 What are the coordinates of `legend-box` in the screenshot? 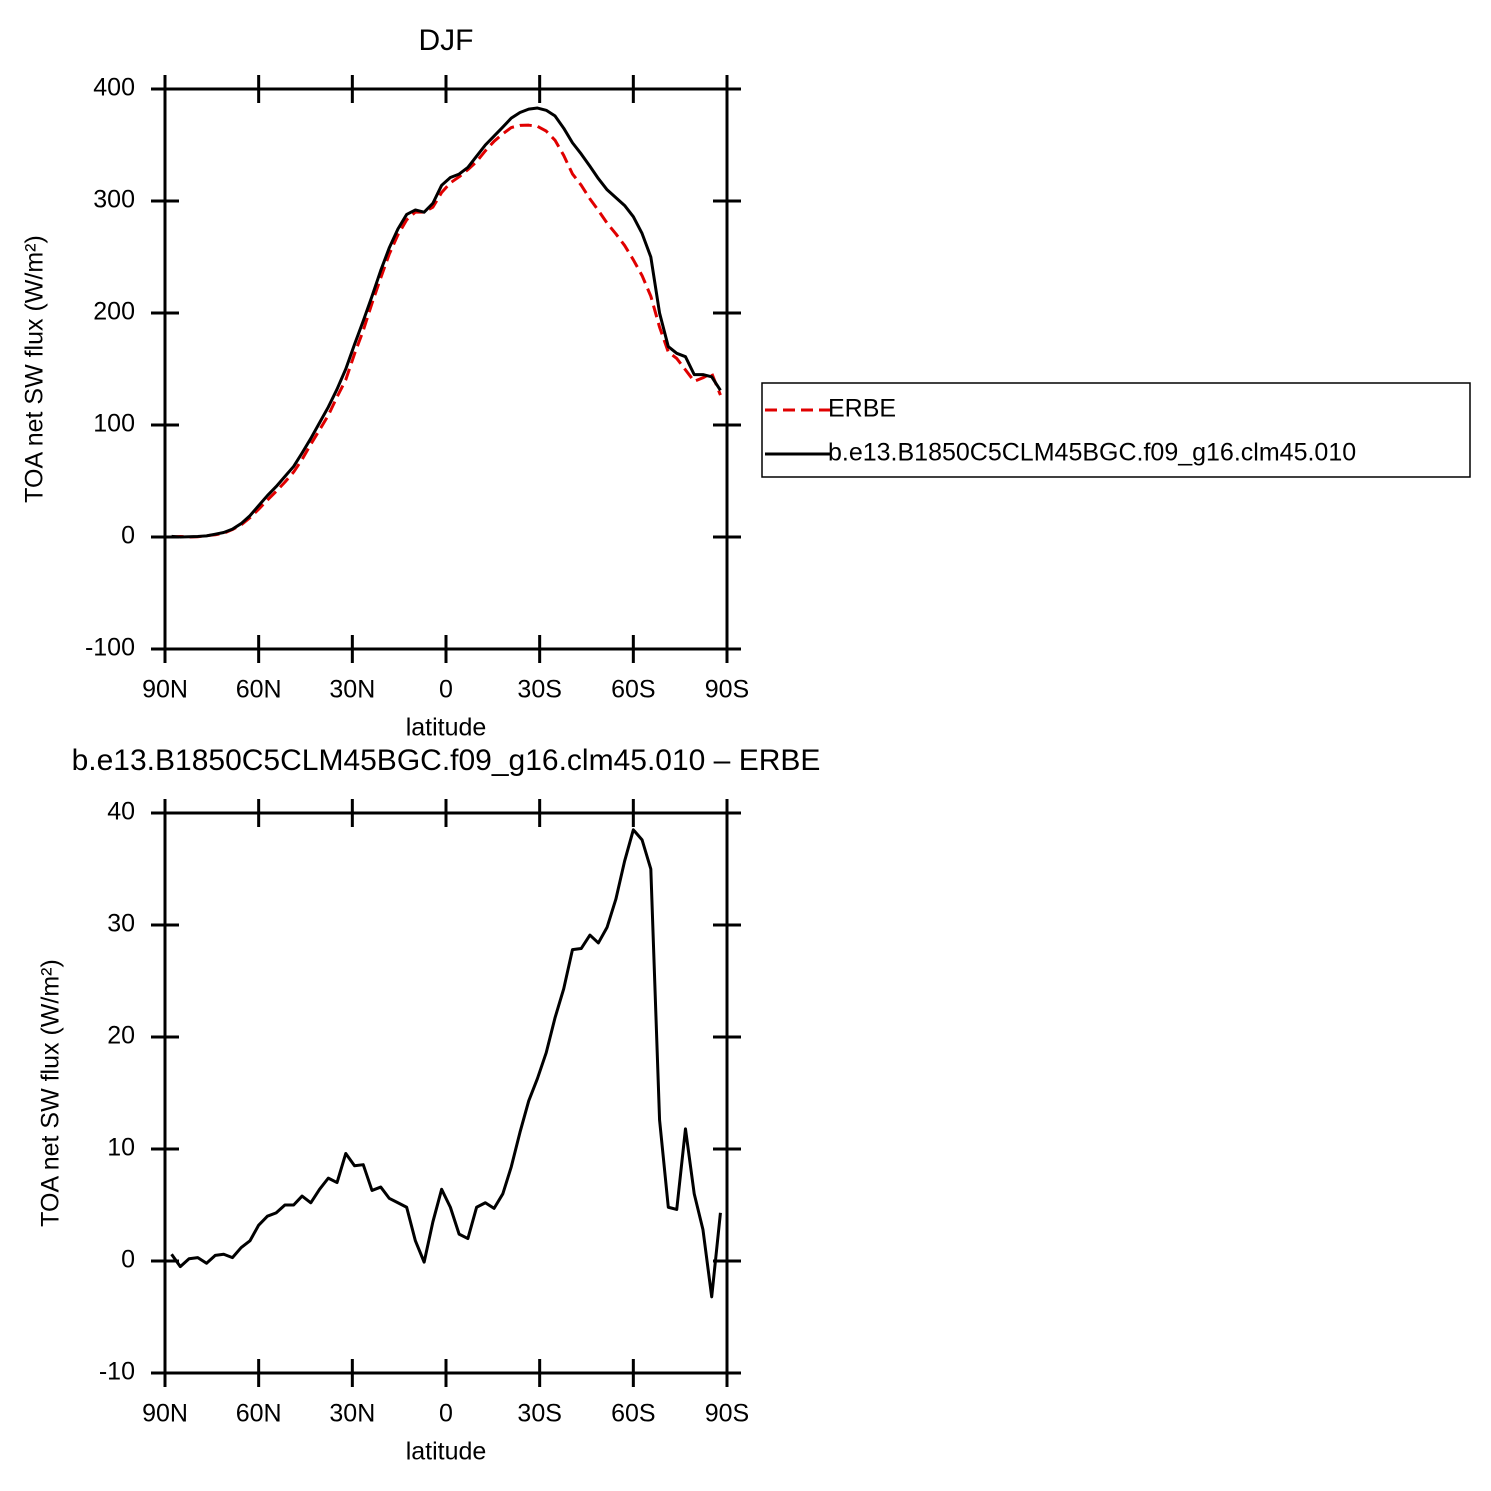 It's located at (1116, 430).